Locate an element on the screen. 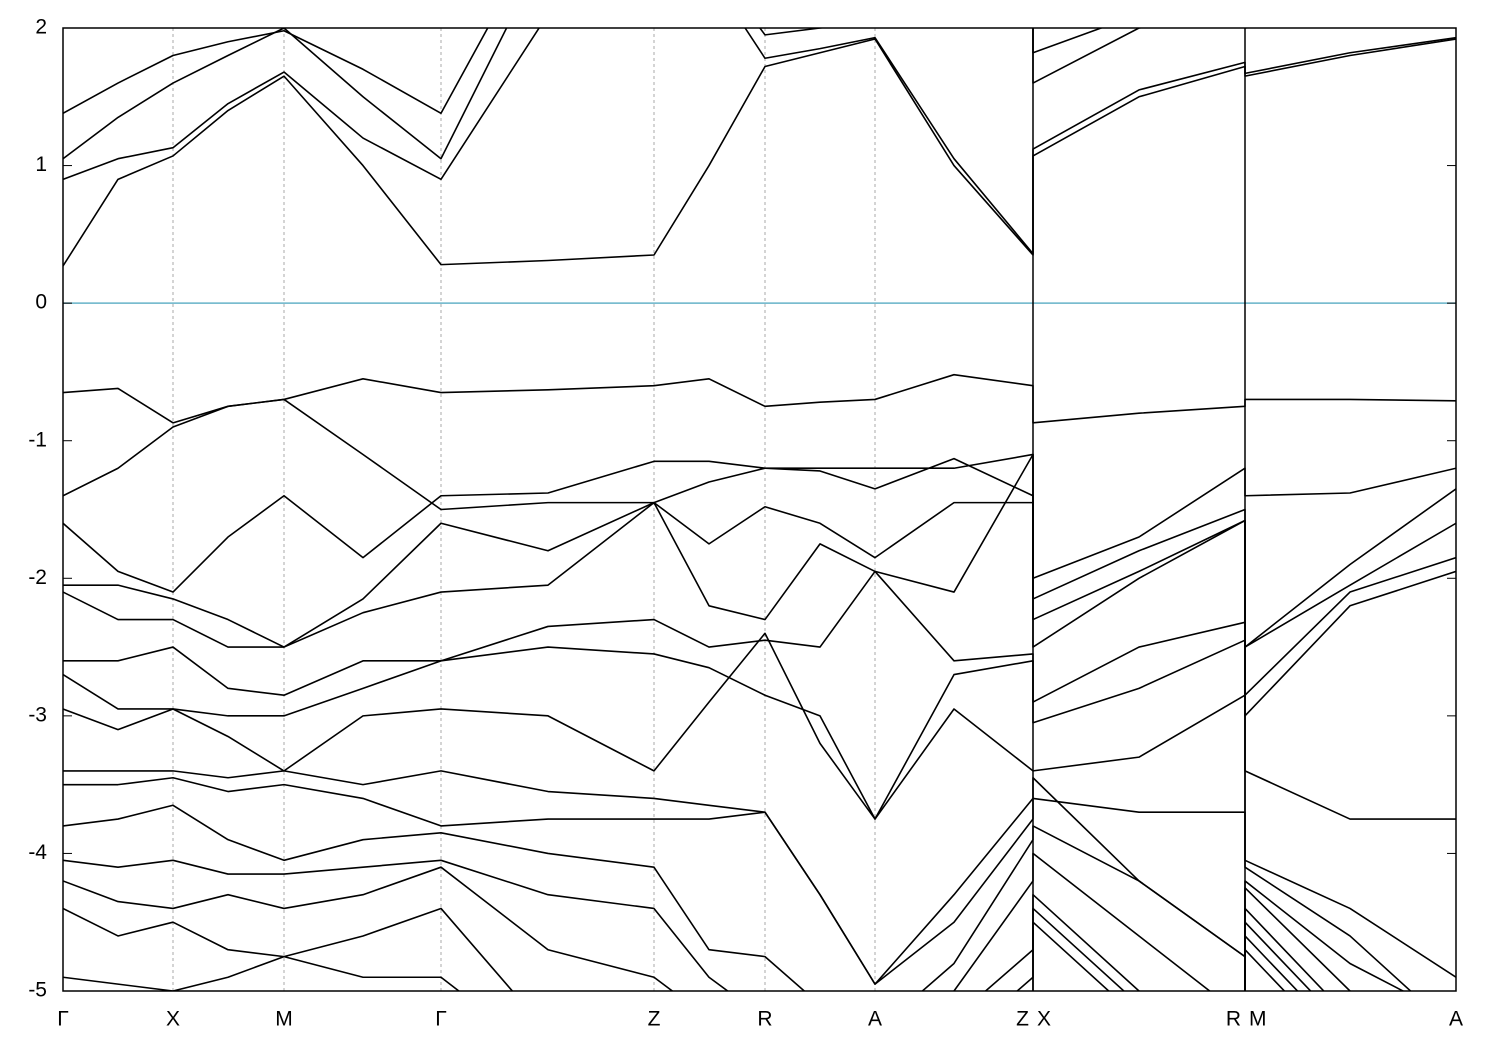  y-tick-label: -1 is located at coordinates (37, 439).